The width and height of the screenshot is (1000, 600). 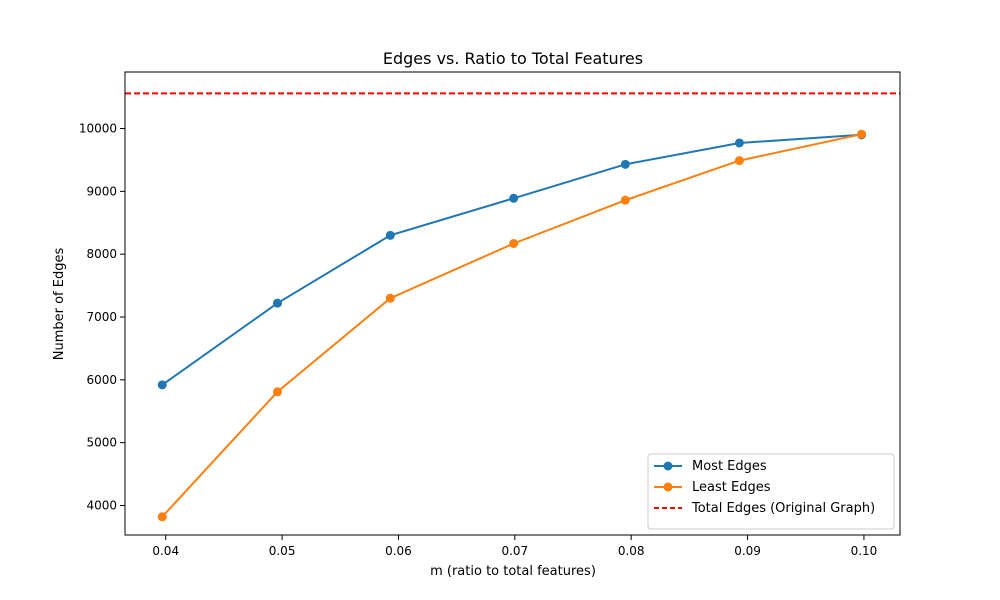 I want to click on y-tick-label: 6000, so click(x=101, y=380).